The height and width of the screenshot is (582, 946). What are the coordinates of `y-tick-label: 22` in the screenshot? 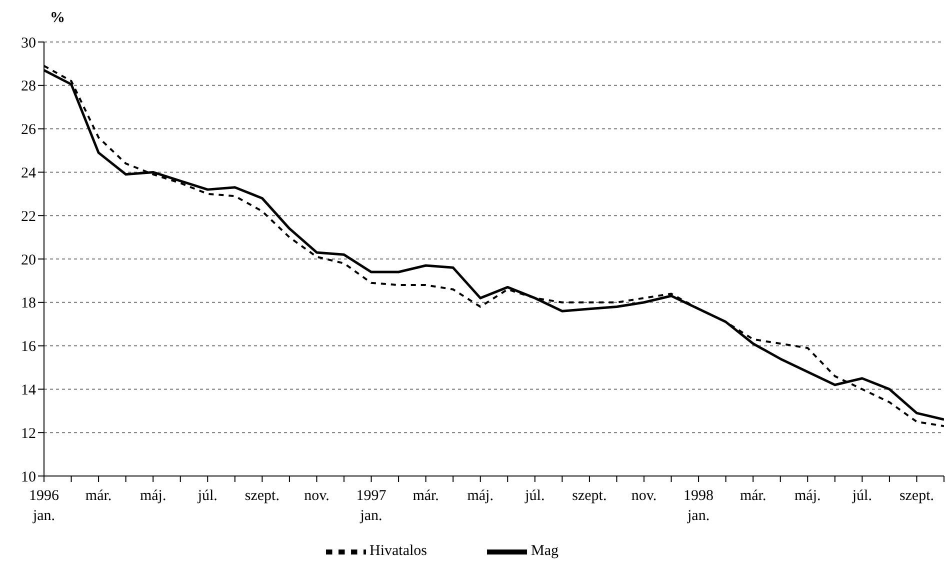 It's located at (28, 216).